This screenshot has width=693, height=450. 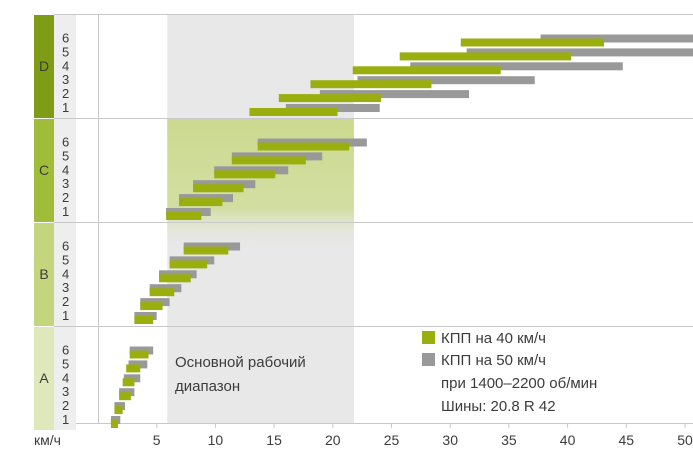 I want to click on gear-label-B-3: 3, so click(x=65, y=287).